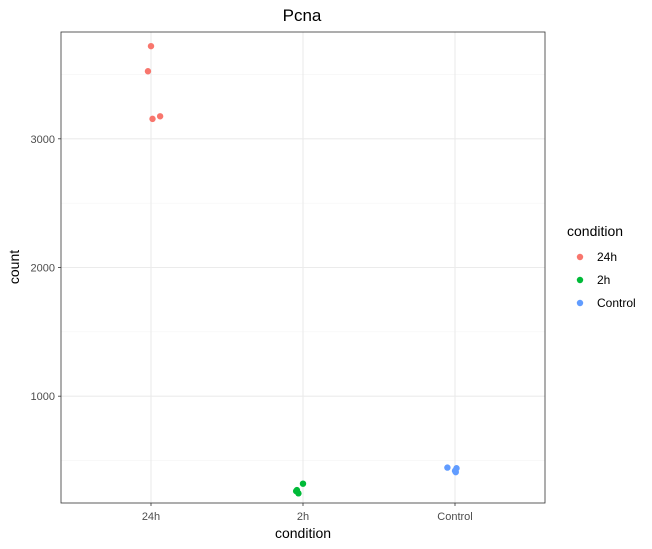 The width and height of the screenshot is (652, 549). What do you see at coordinates (43, 269) in the screenshot?
I see `y-tick-label: 2000` at bounding box center [43, 269].